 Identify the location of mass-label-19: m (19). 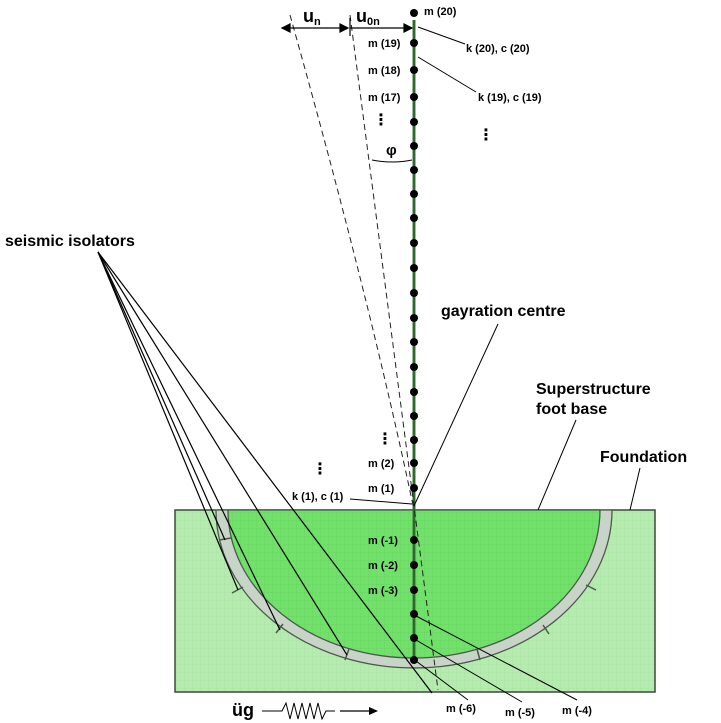
(384, 44).